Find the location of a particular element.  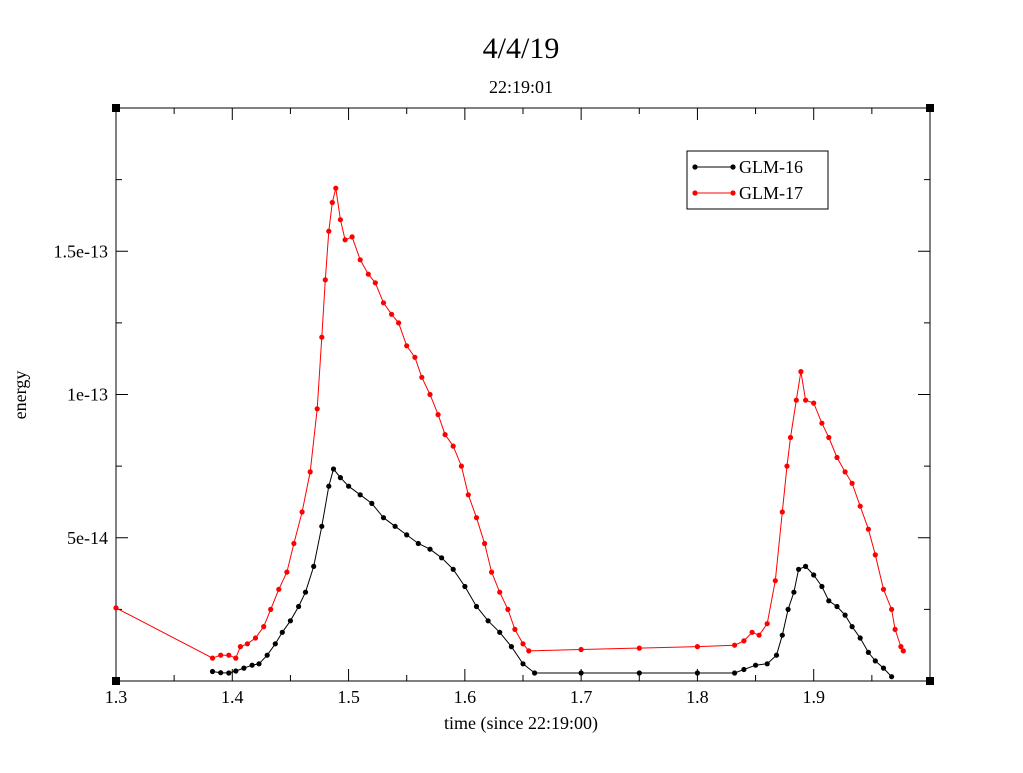

legend: GLM-16 GLM-17 is located at coordinates (757, 180).